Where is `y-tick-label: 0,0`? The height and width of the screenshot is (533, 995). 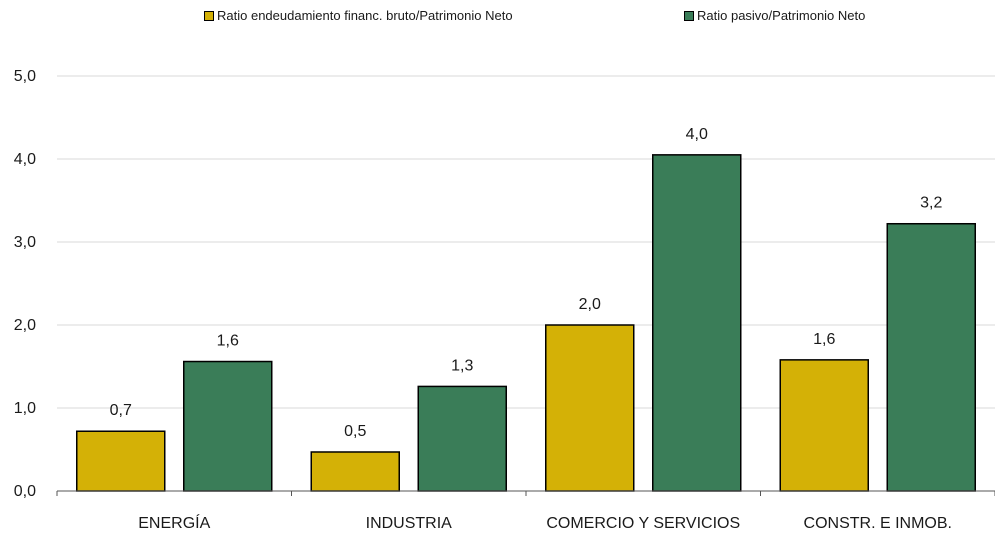
y-tick-label: 0,0 is located at coordinates (25, 491).